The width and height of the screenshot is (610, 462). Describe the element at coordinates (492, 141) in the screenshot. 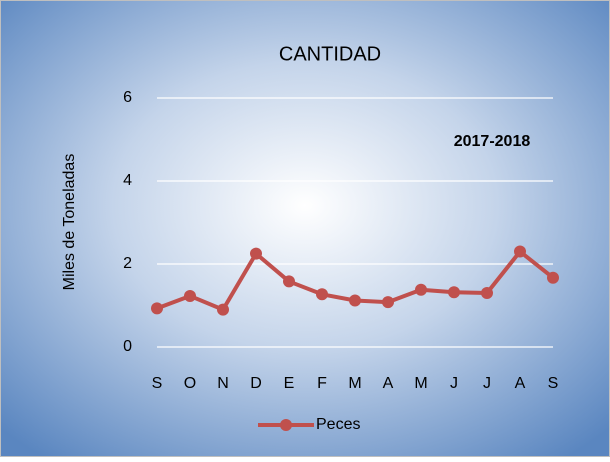

I see `annotation: 2017-2018` at that location.